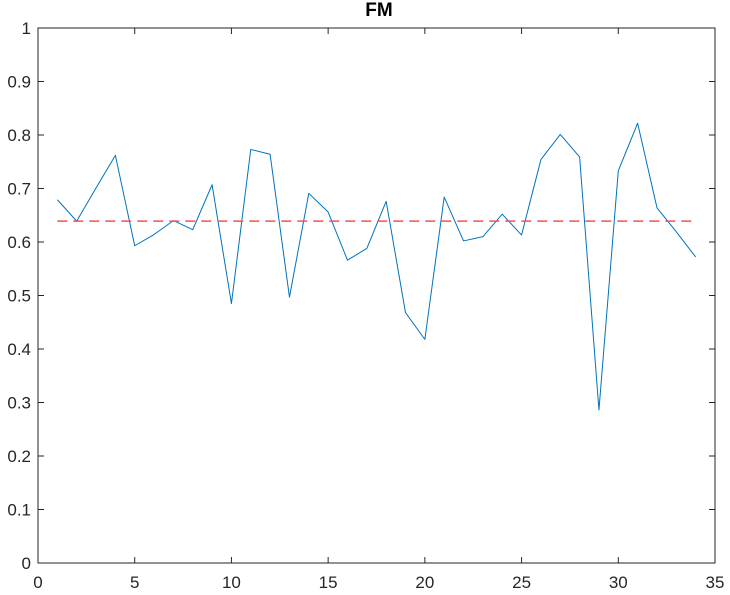 This screenshot has width=730, height=595. Describe the element at coordinates (424, 582) in the screenshot. I see `x-tick-label: 20` at that location.